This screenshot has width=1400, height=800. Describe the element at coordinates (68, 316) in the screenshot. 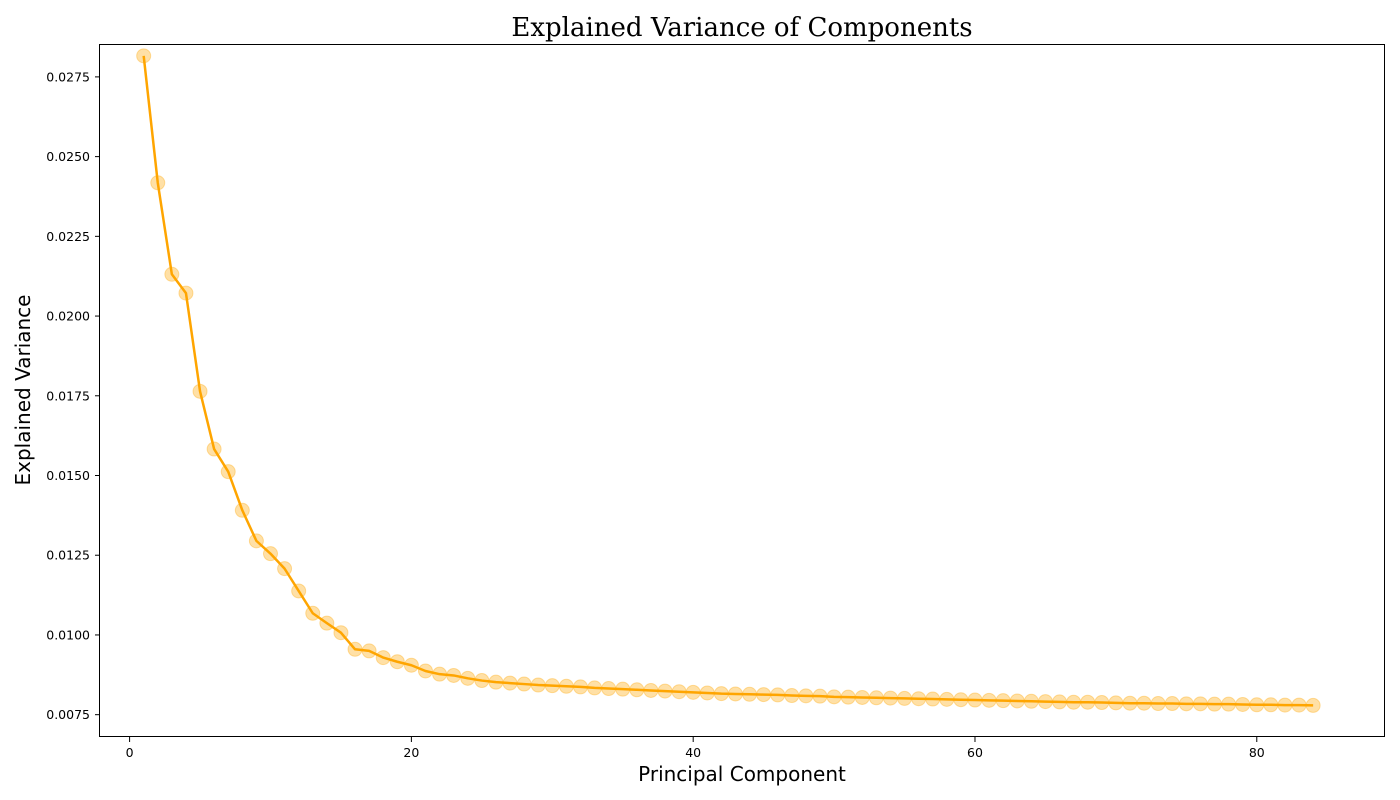

I see `y-tick-label: 0.0200` at that location.